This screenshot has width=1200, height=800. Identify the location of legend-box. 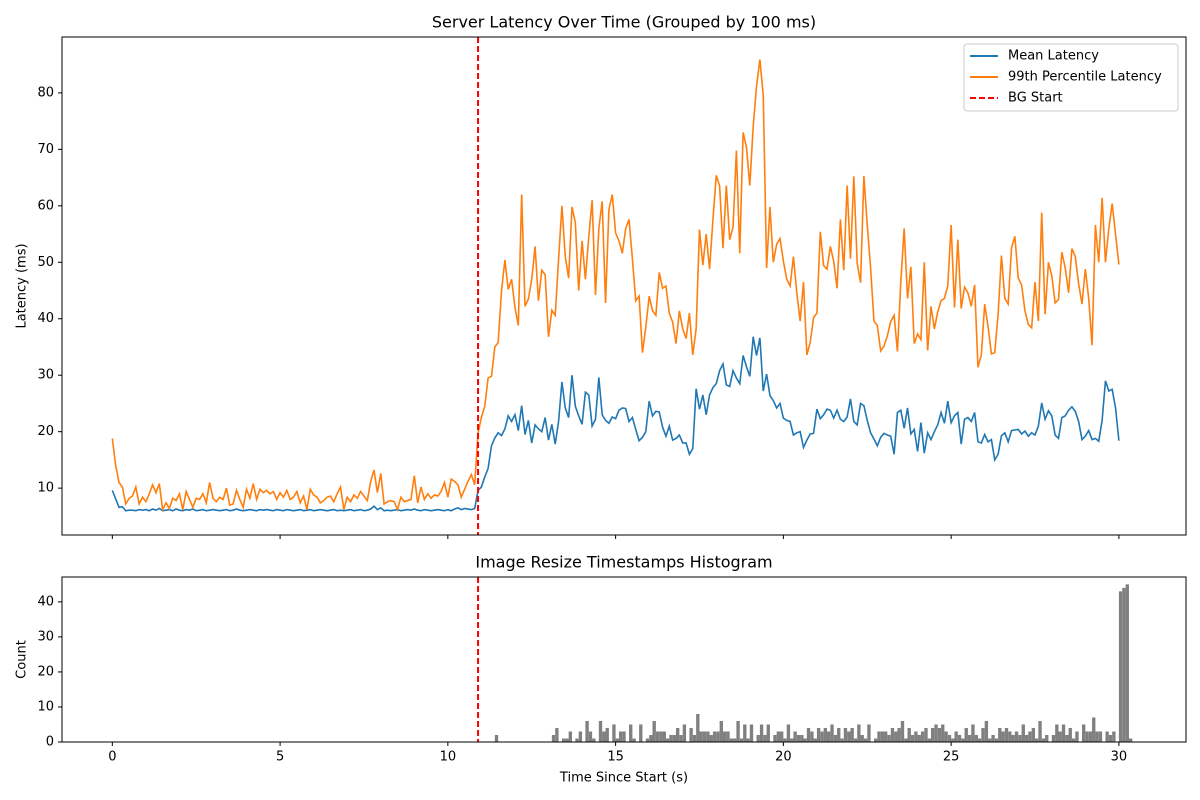
(1071, 77).